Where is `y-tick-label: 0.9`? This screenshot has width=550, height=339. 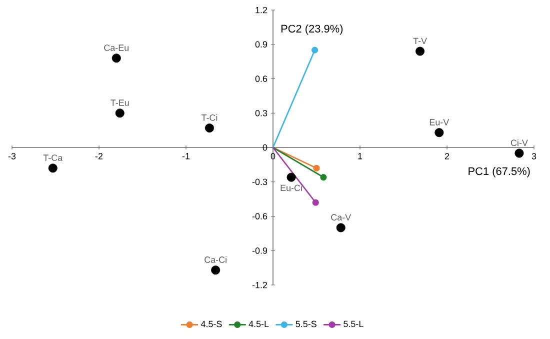
y-tick-label: 0.9 is located at coordinates (261, 44).